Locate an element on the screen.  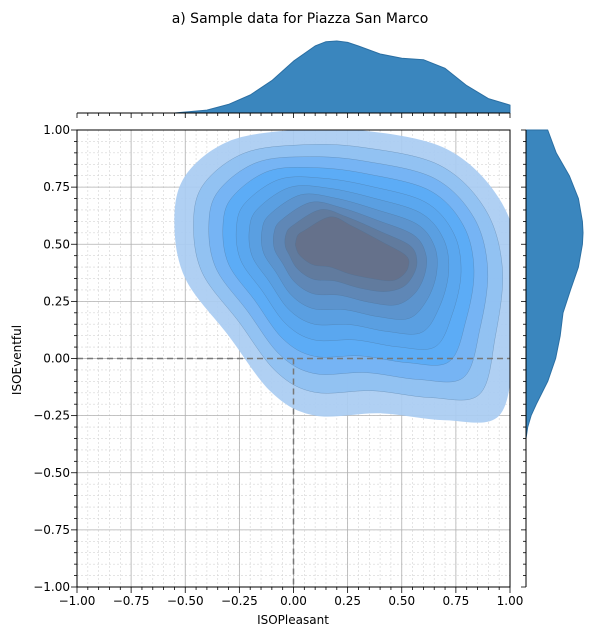
x-tick-label: −0.75 is located at coordinates (131, 601).